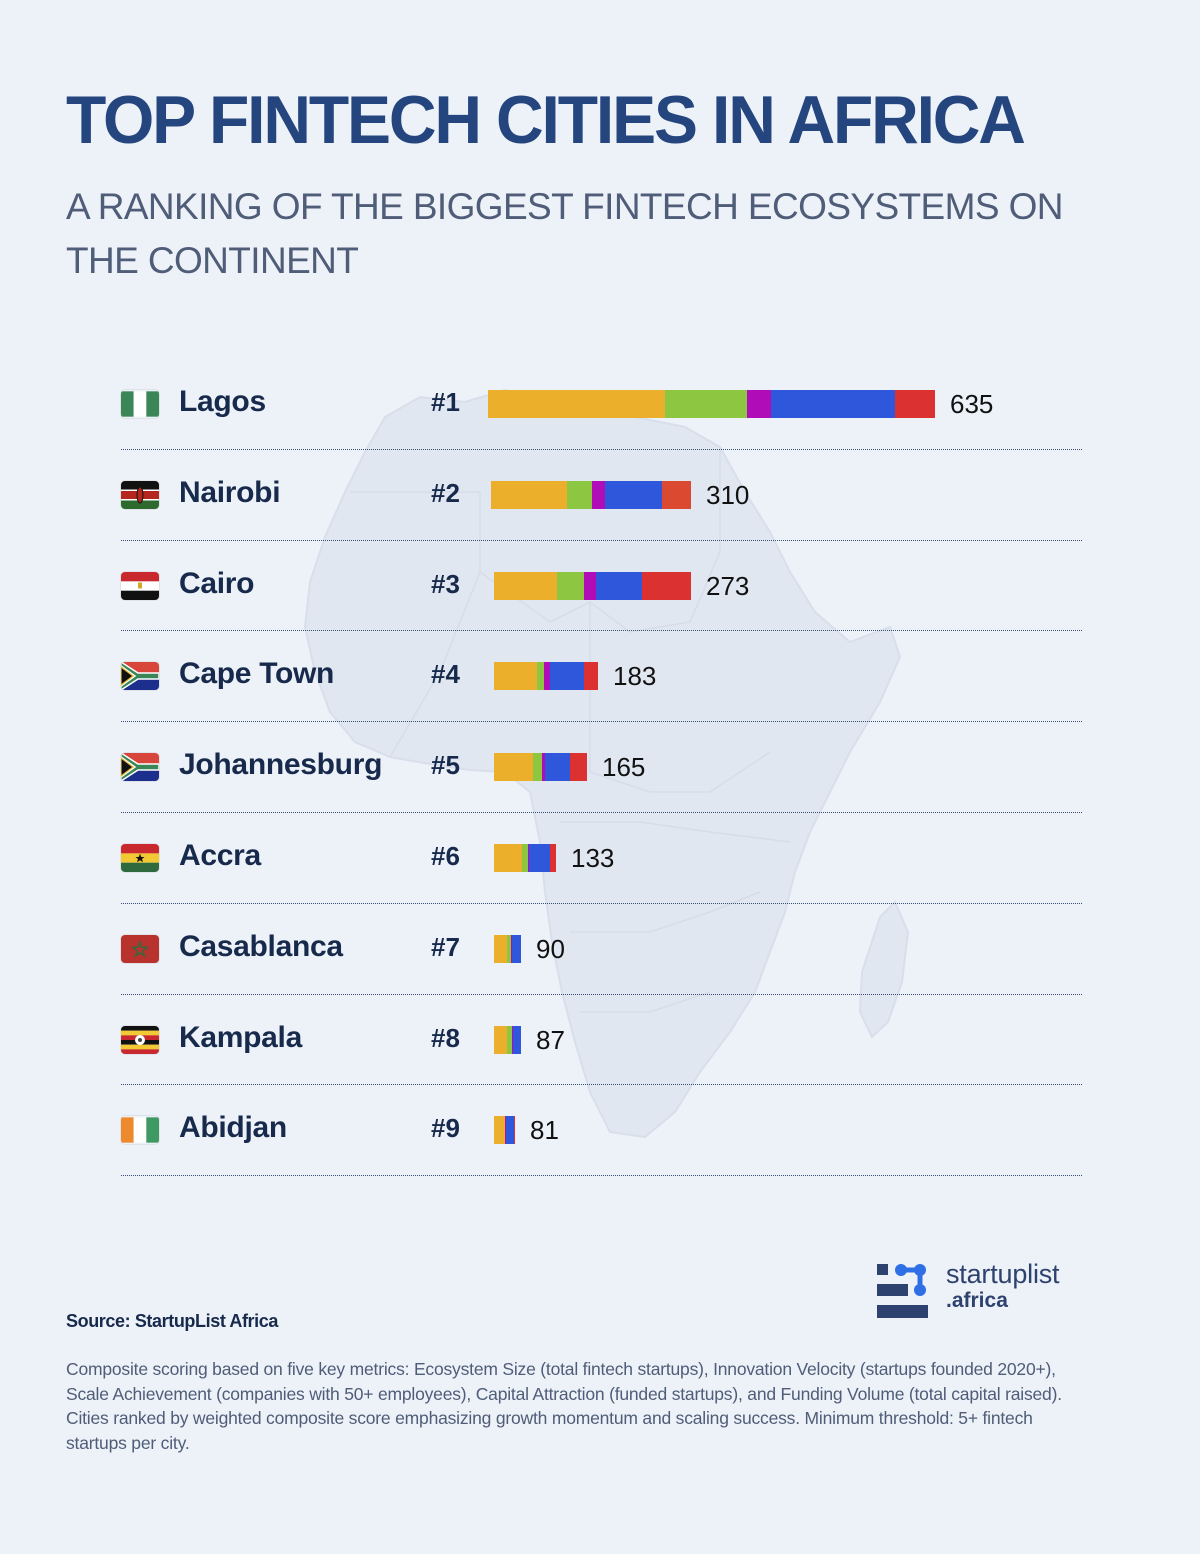 This screenshot has width=1200, height=1554. I want to click on ghana-flag-icon, so click(140, 857).